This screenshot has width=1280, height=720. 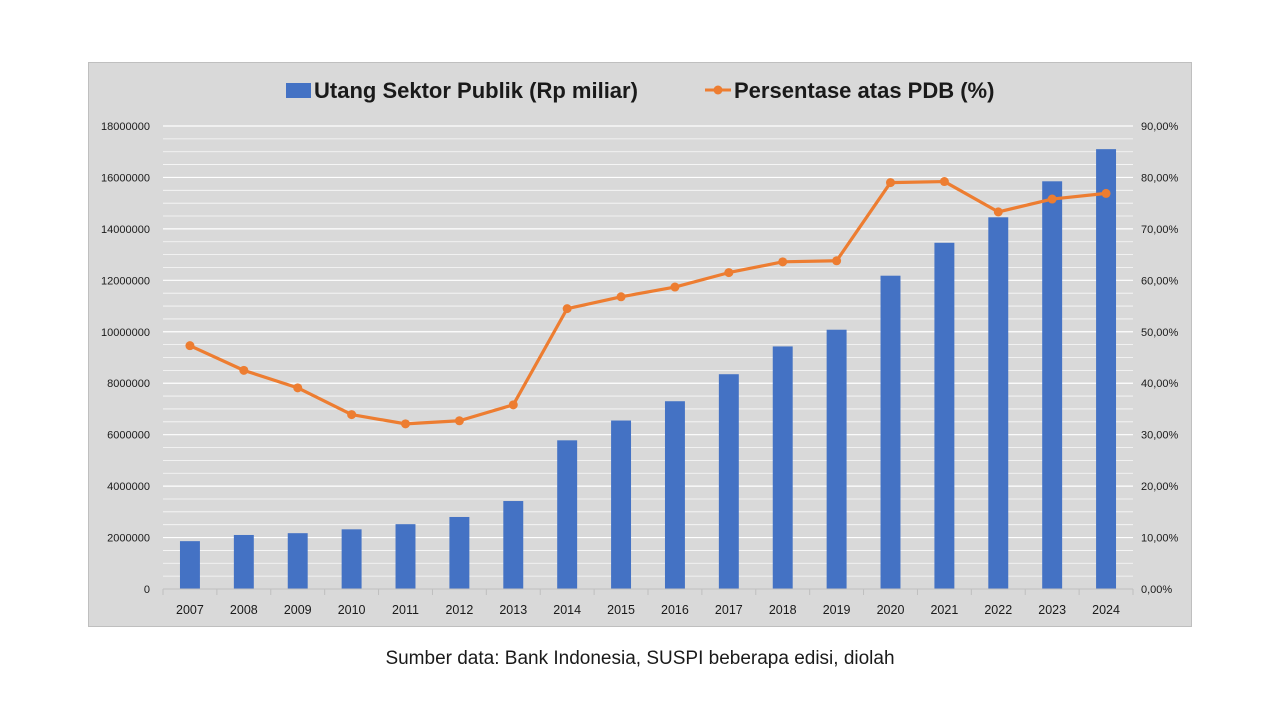 I want to click on right-tick-label: 60,00%, so click(x=1160, y=281).